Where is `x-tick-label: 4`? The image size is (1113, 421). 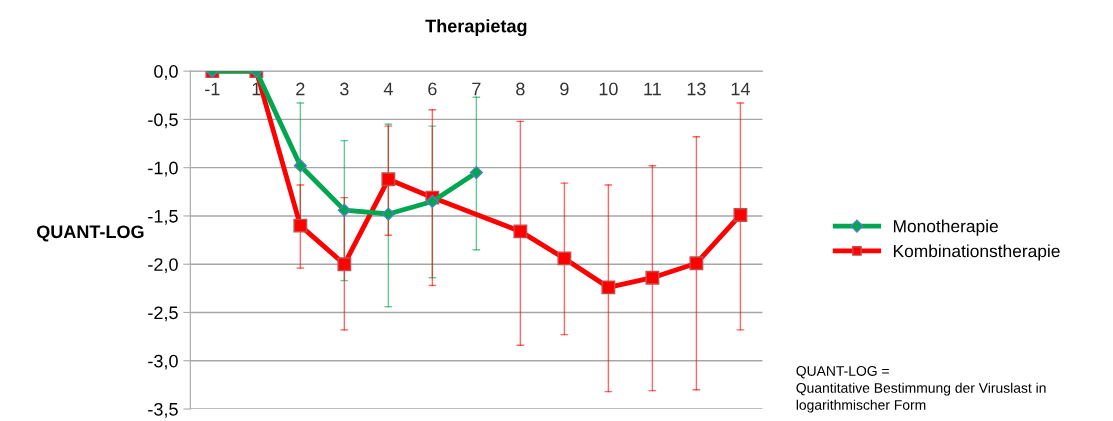 x-tick-label: 4 is located at coordinates (388, 89).